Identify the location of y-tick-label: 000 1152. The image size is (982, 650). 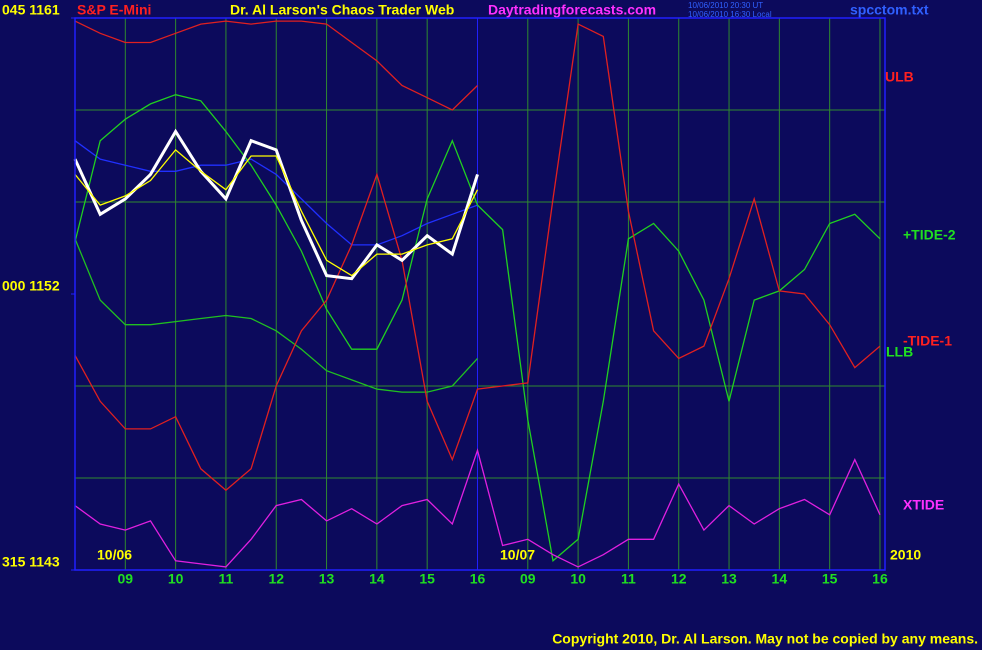
(31, 286).